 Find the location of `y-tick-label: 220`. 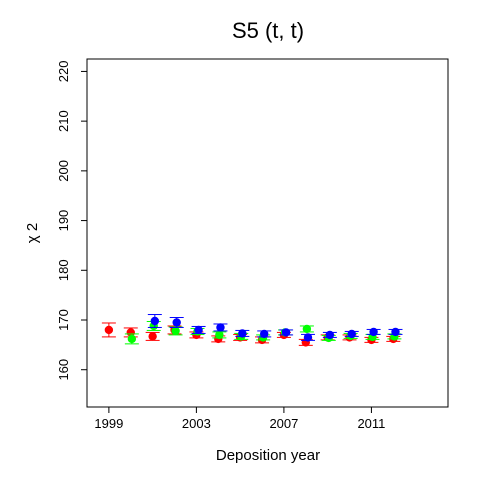

y-tick-label: 220 is located at coordinates (63, 72).